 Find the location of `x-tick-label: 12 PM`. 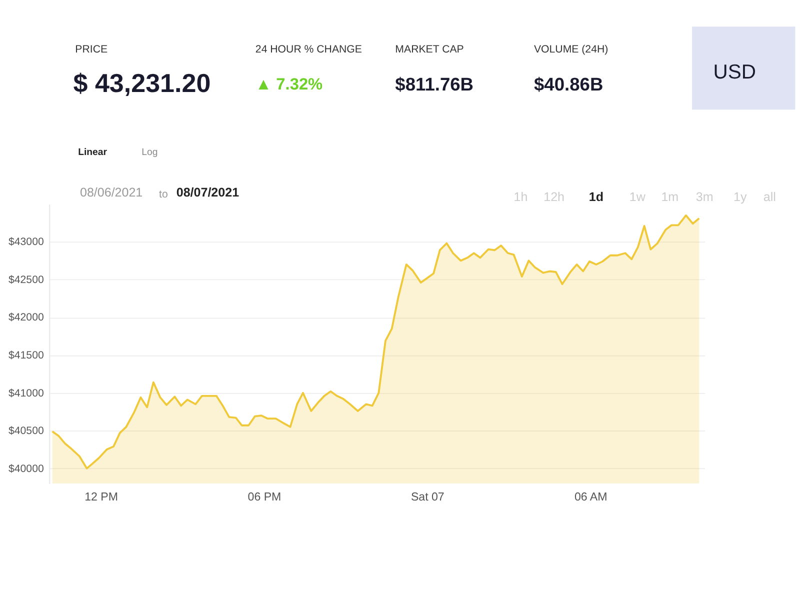

x-tick-label: 12 PM is located at coordinates (101, 497).